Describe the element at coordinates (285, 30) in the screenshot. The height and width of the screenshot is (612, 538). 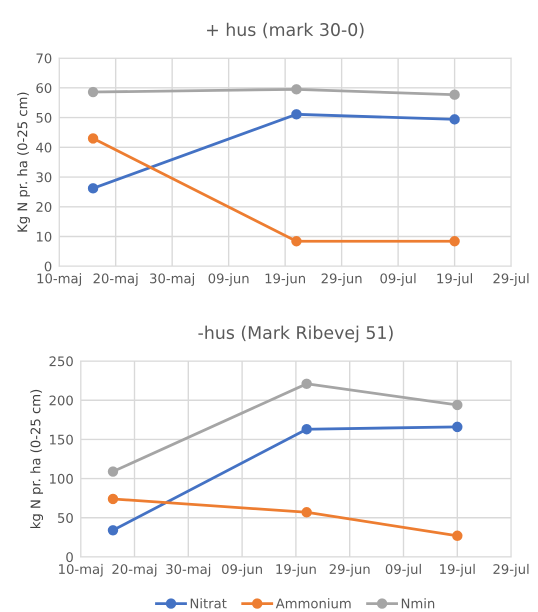
I see `chart-title: + hus (mark 30-0)` at that location.